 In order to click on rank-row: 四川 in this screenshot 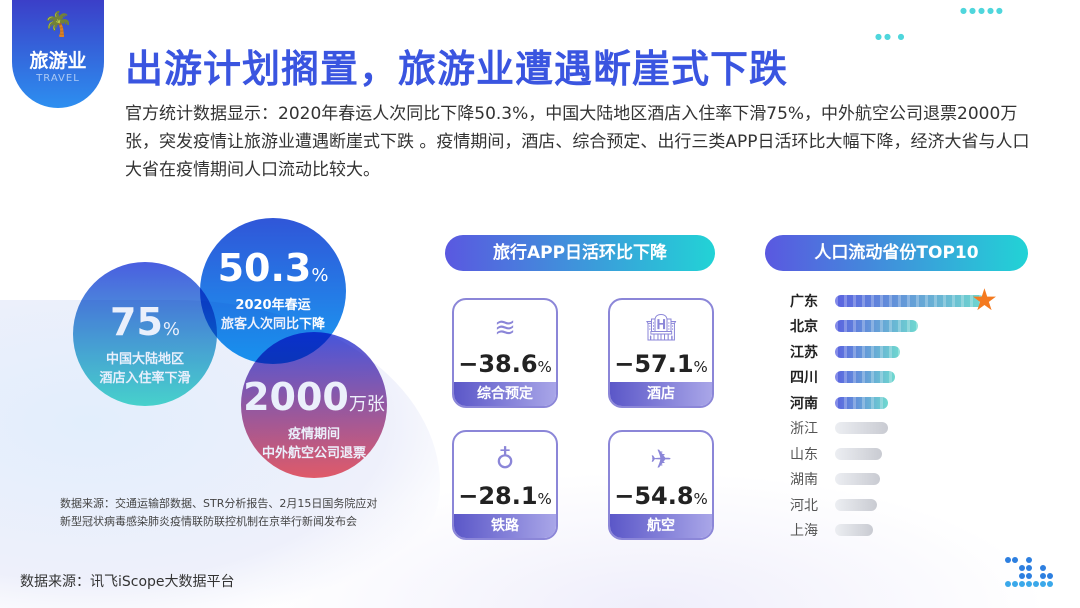, I will do `click(894, 378)`.